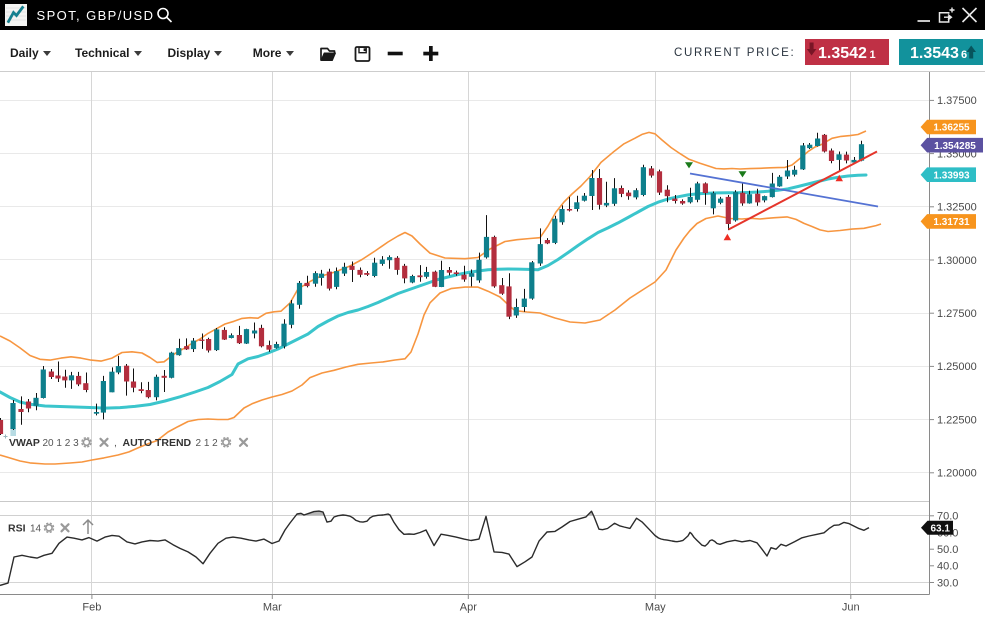  What do you see at coordinates (61, 443) in the screenshot?
I see `svg-text: 20 1 2 3` at bounding box center [61, 443].